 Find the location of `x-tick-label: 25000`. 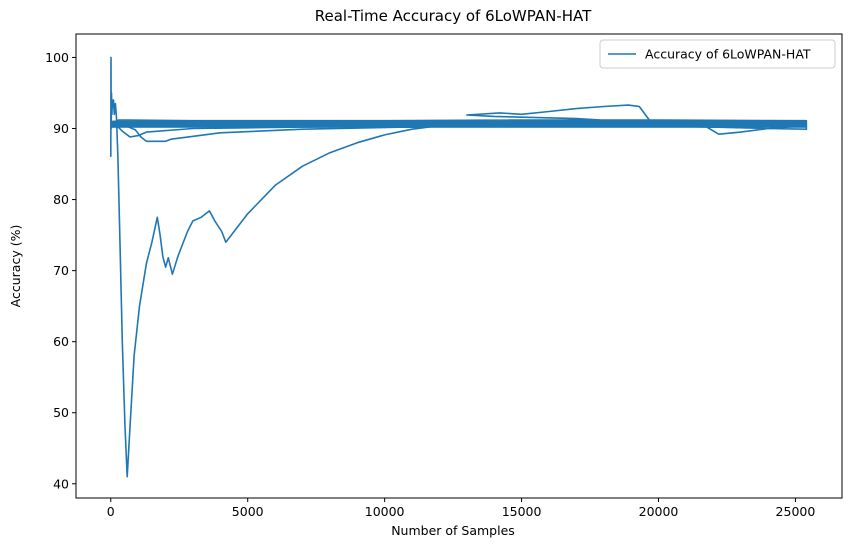

x-tick-label: 25000 is located at coordinates (796, 511).